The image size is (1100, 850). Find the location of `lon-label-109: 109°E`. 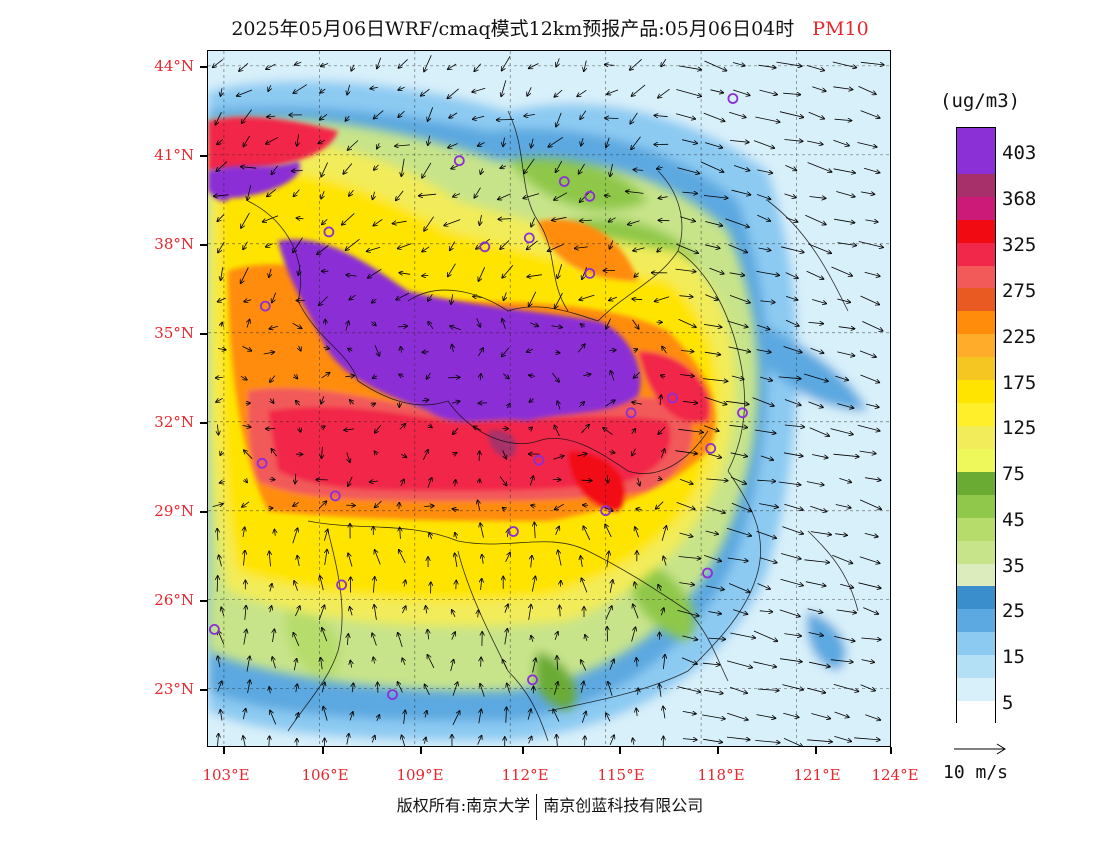

lon-label-109: 109°E is located at coordinates (420, 775).